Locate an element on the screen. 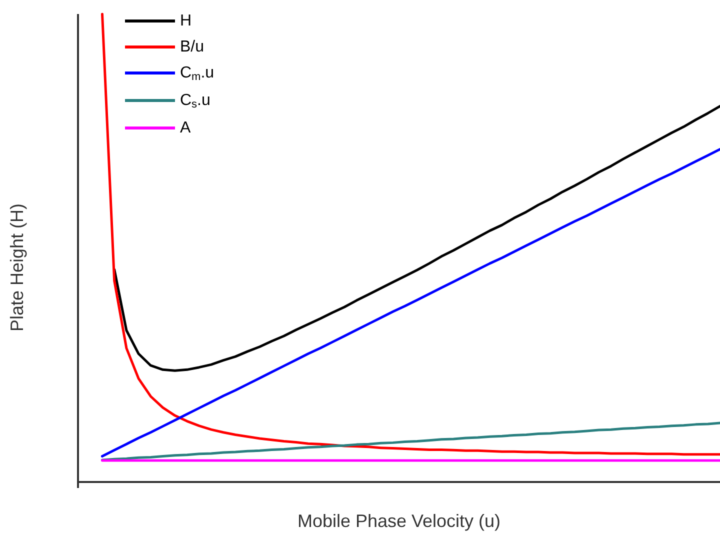  x-axis-title: Mobile Phase Velocity (u) is located at coordinates (399, 521).